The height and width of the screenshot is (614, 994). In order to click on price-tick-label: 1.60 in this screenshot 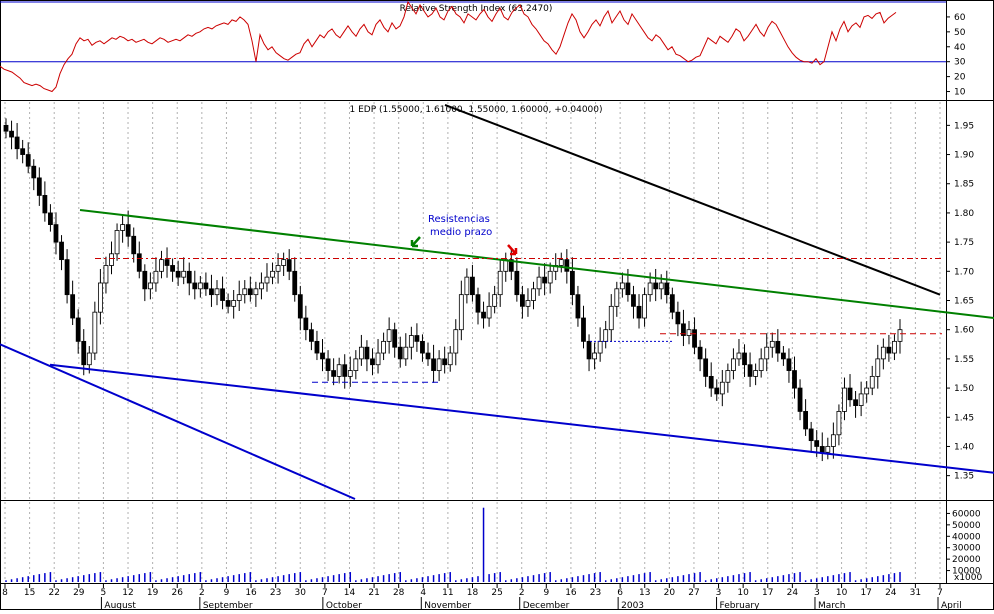, I will do `click(964, 331)`.